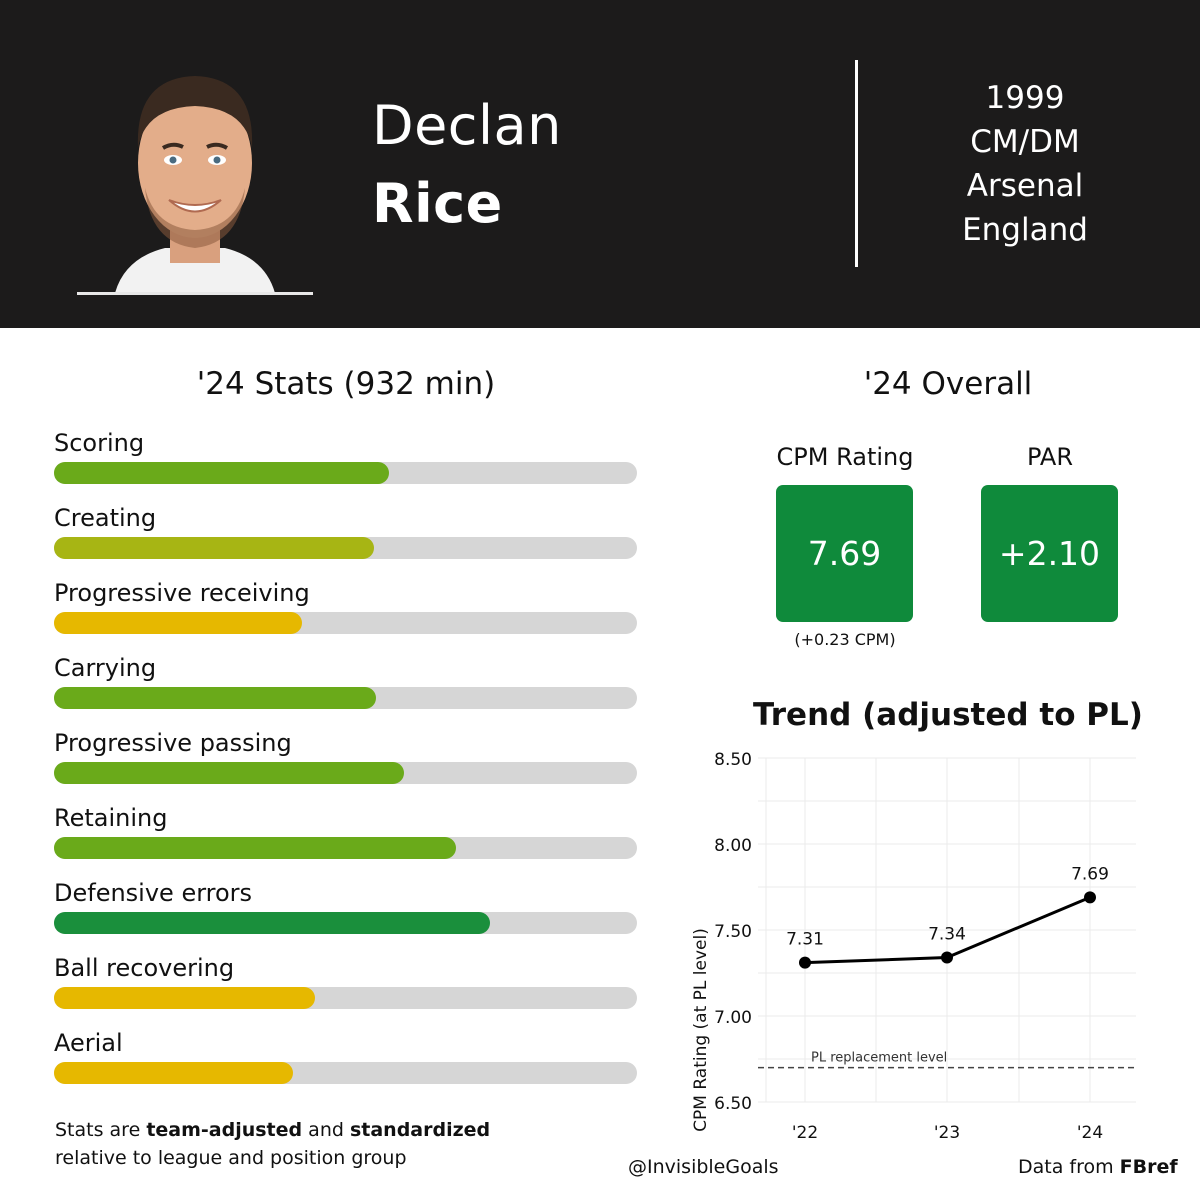  I want to click on stat-label: Aerial, so click(88, 1043).